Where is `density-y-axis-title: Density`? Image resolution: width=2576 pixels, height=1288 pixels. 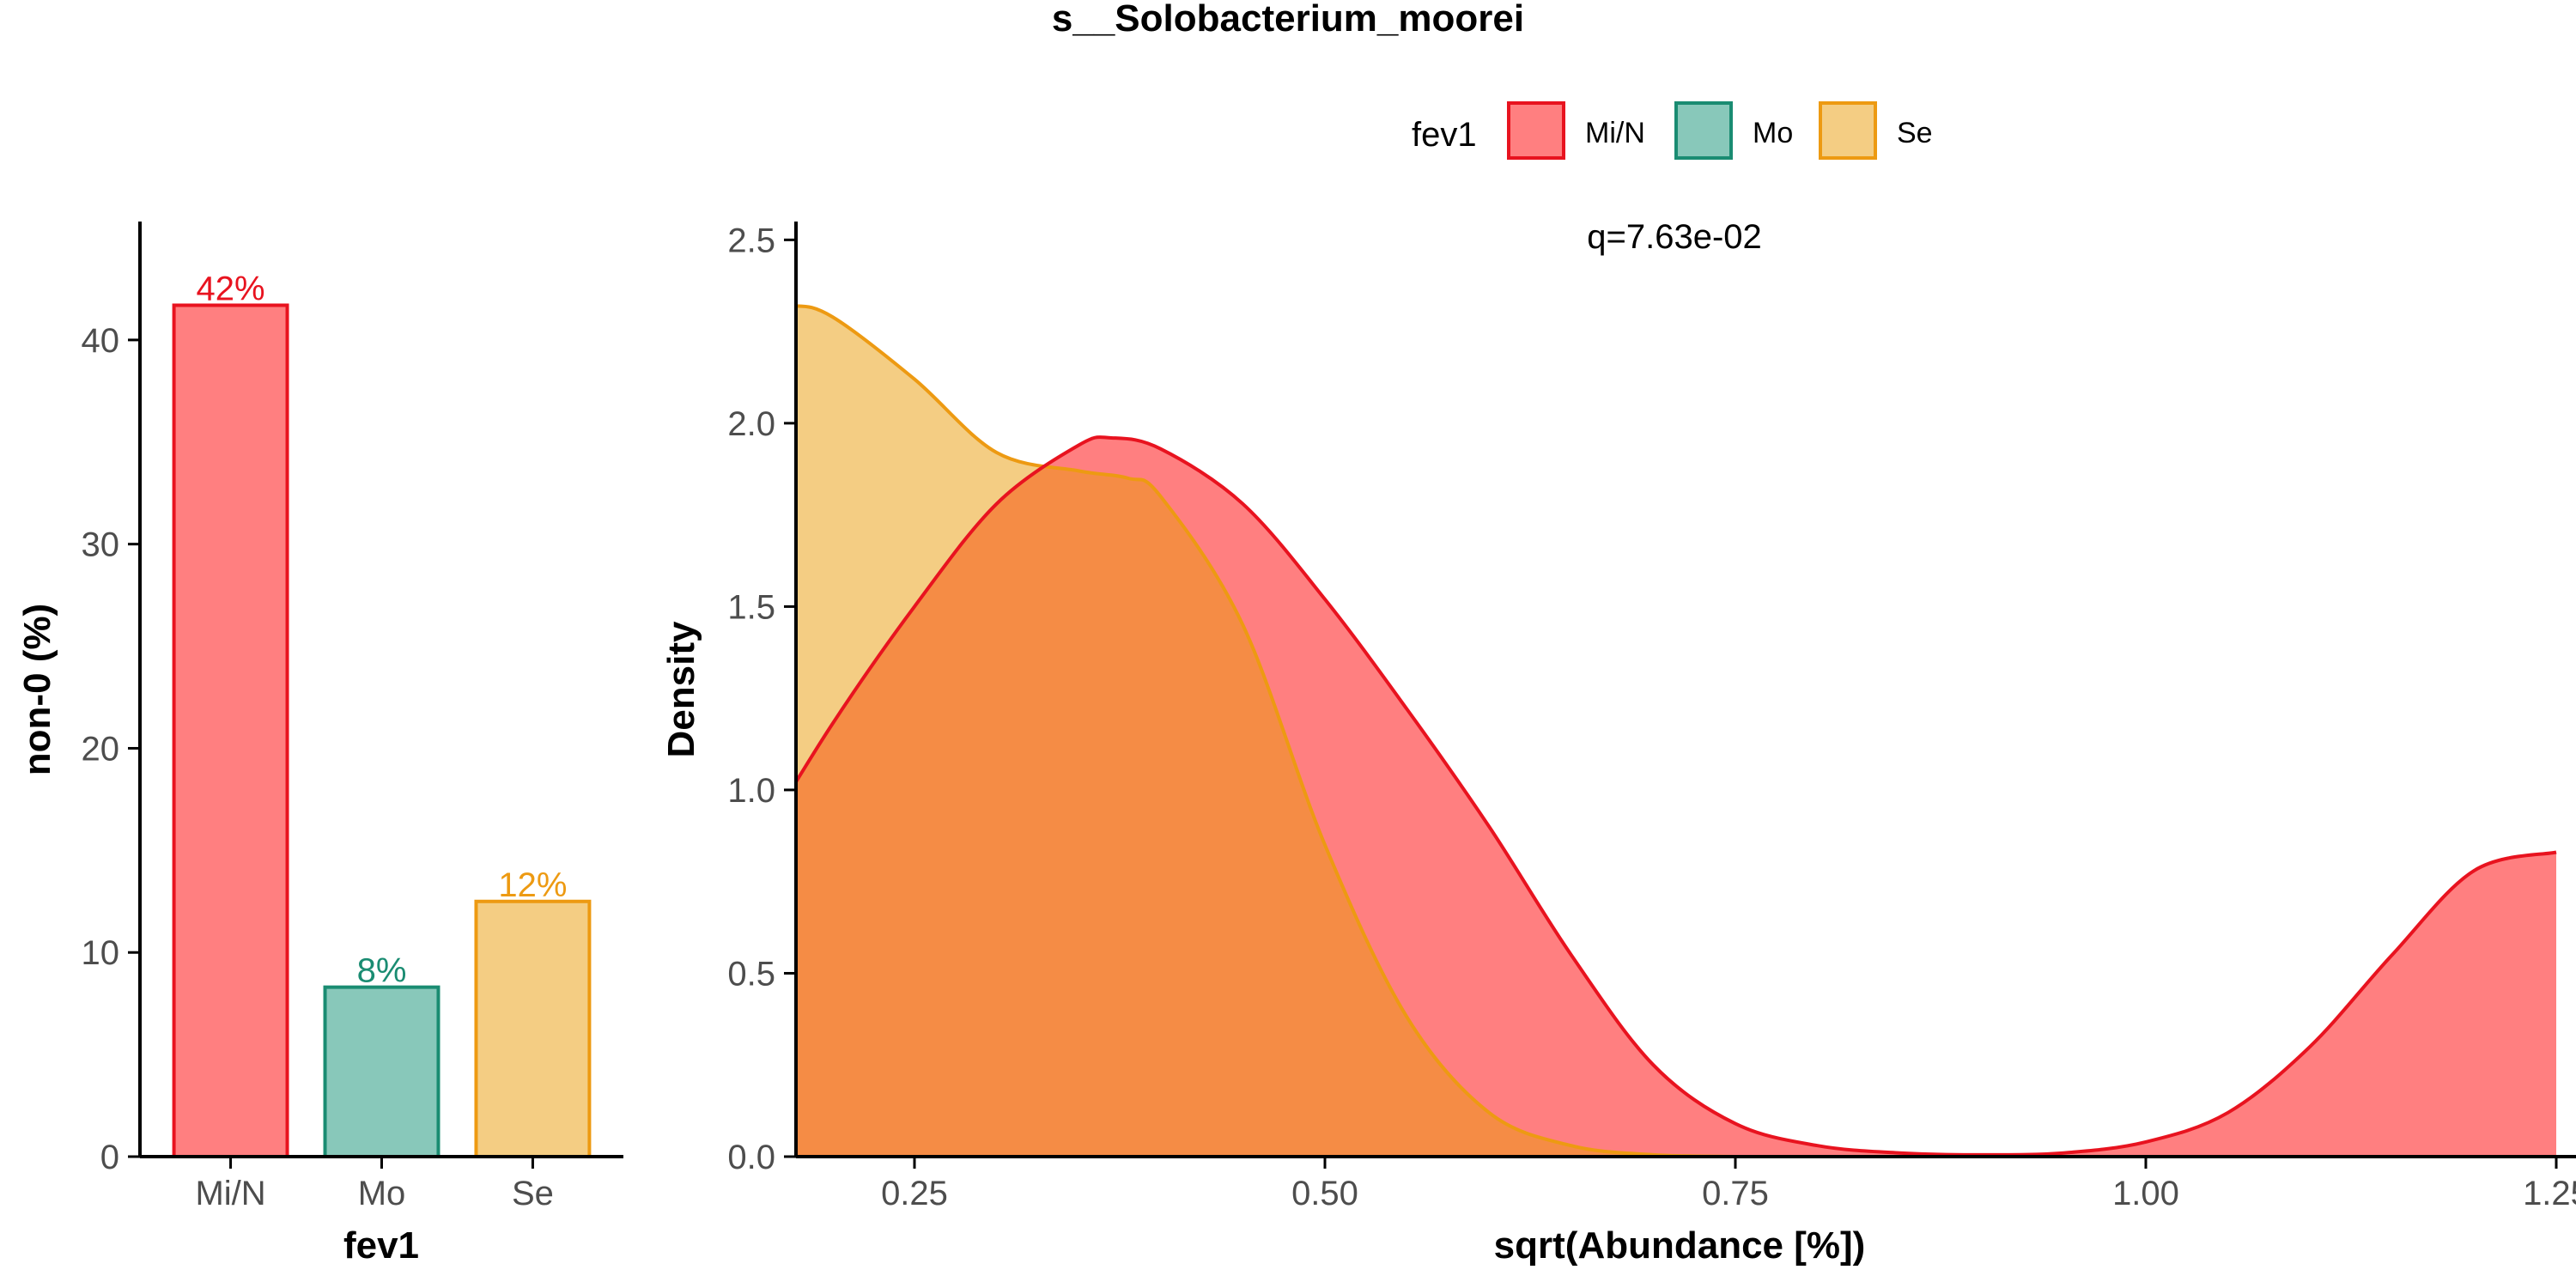 density-y-axis-title: Density is located at coordinates (681, 689).